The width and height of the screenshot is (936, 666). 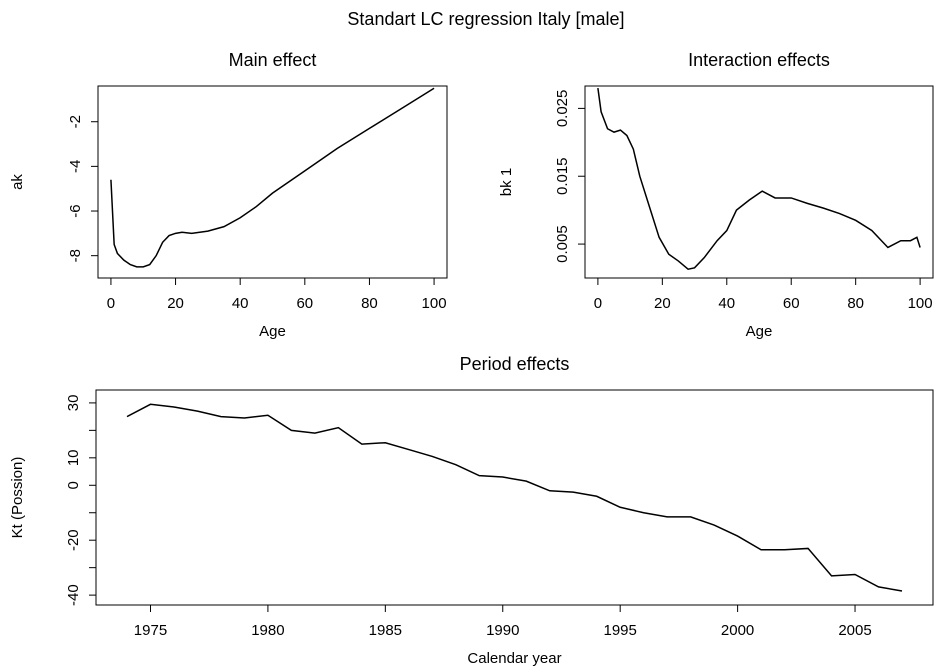 I want to click on x-tick-label: 1975, so click(x=150, y=630).